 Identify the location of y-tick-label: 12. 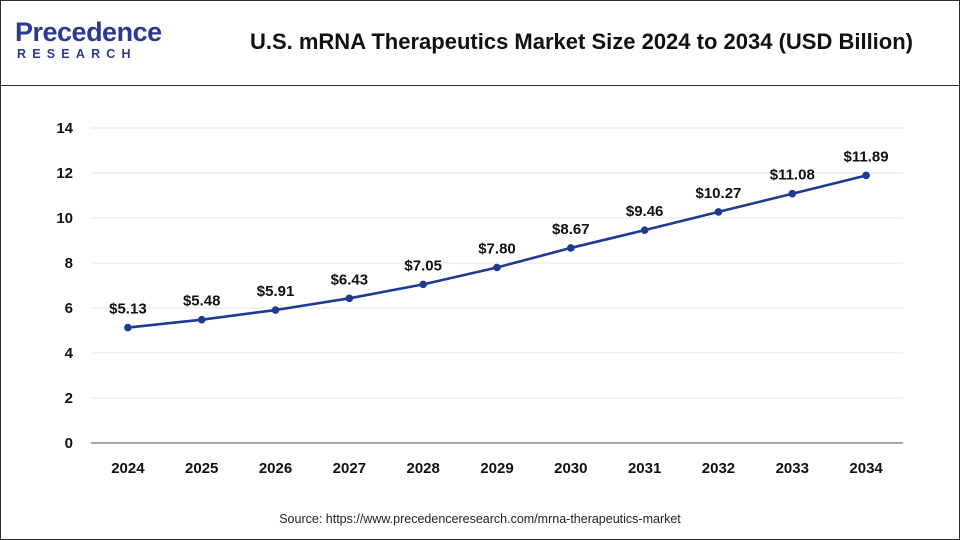
(64, 173).